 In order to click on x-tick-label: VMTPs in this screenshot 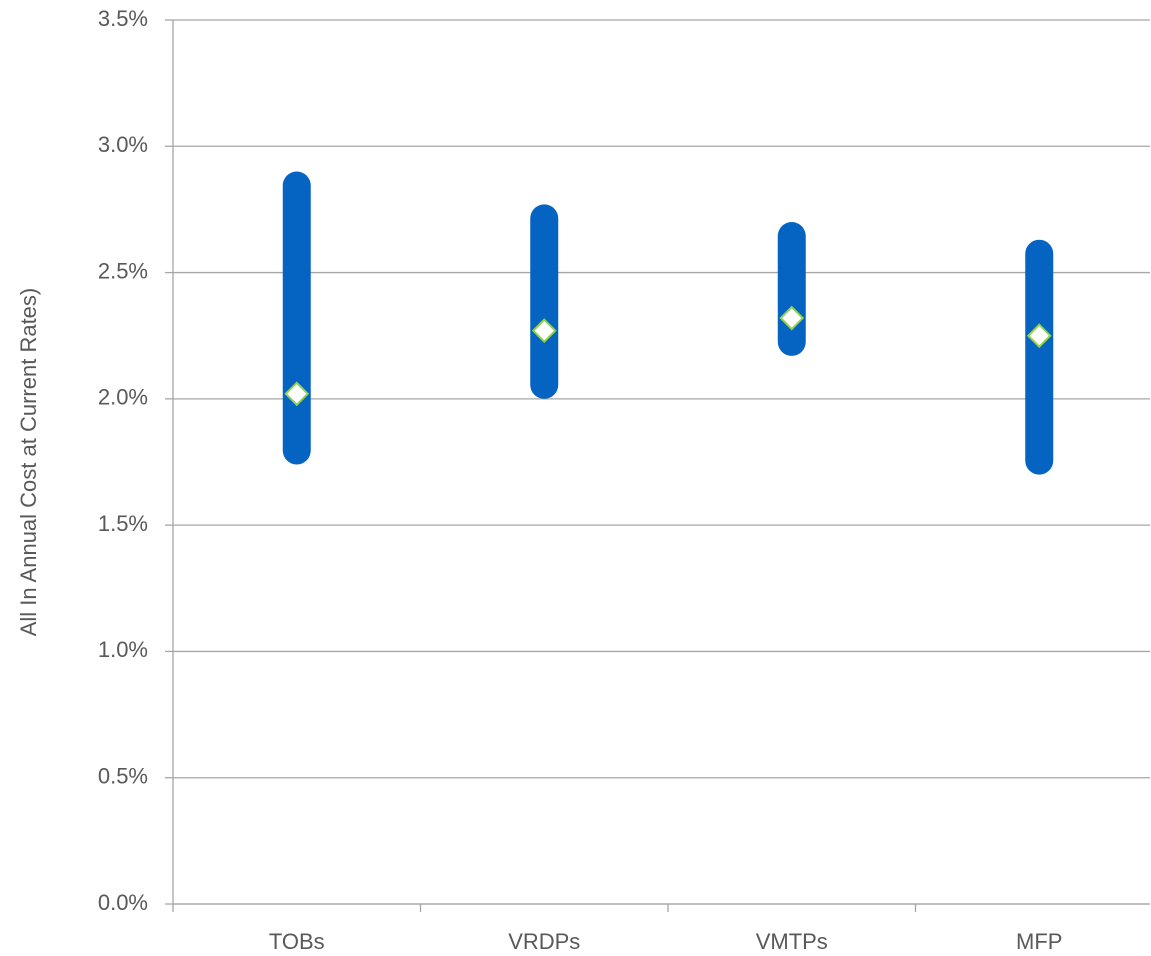, I will do `click(792, 941)`.